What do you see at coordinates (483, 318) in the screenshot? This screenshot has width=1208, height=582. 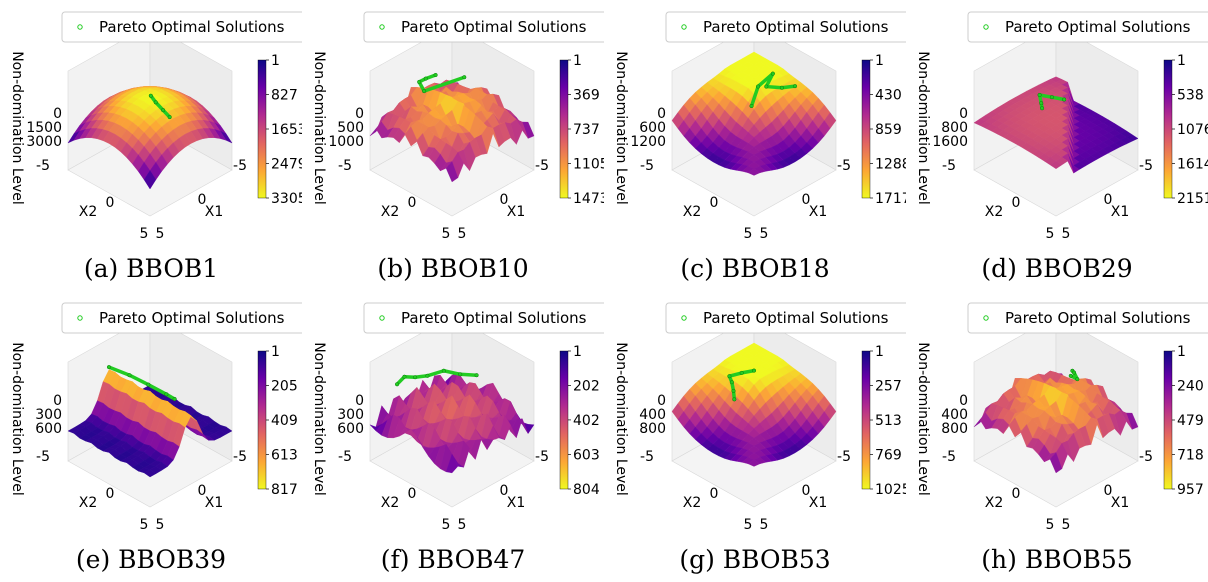 I see `legend-frame` at bounding box center [483, 318].